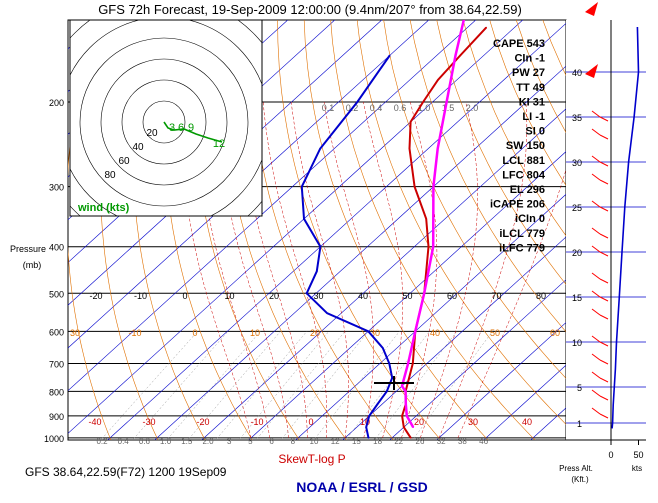 This screenshot has width=658, height=503. I want to click on hodograph-ring-label: 40, so click(138, 147).